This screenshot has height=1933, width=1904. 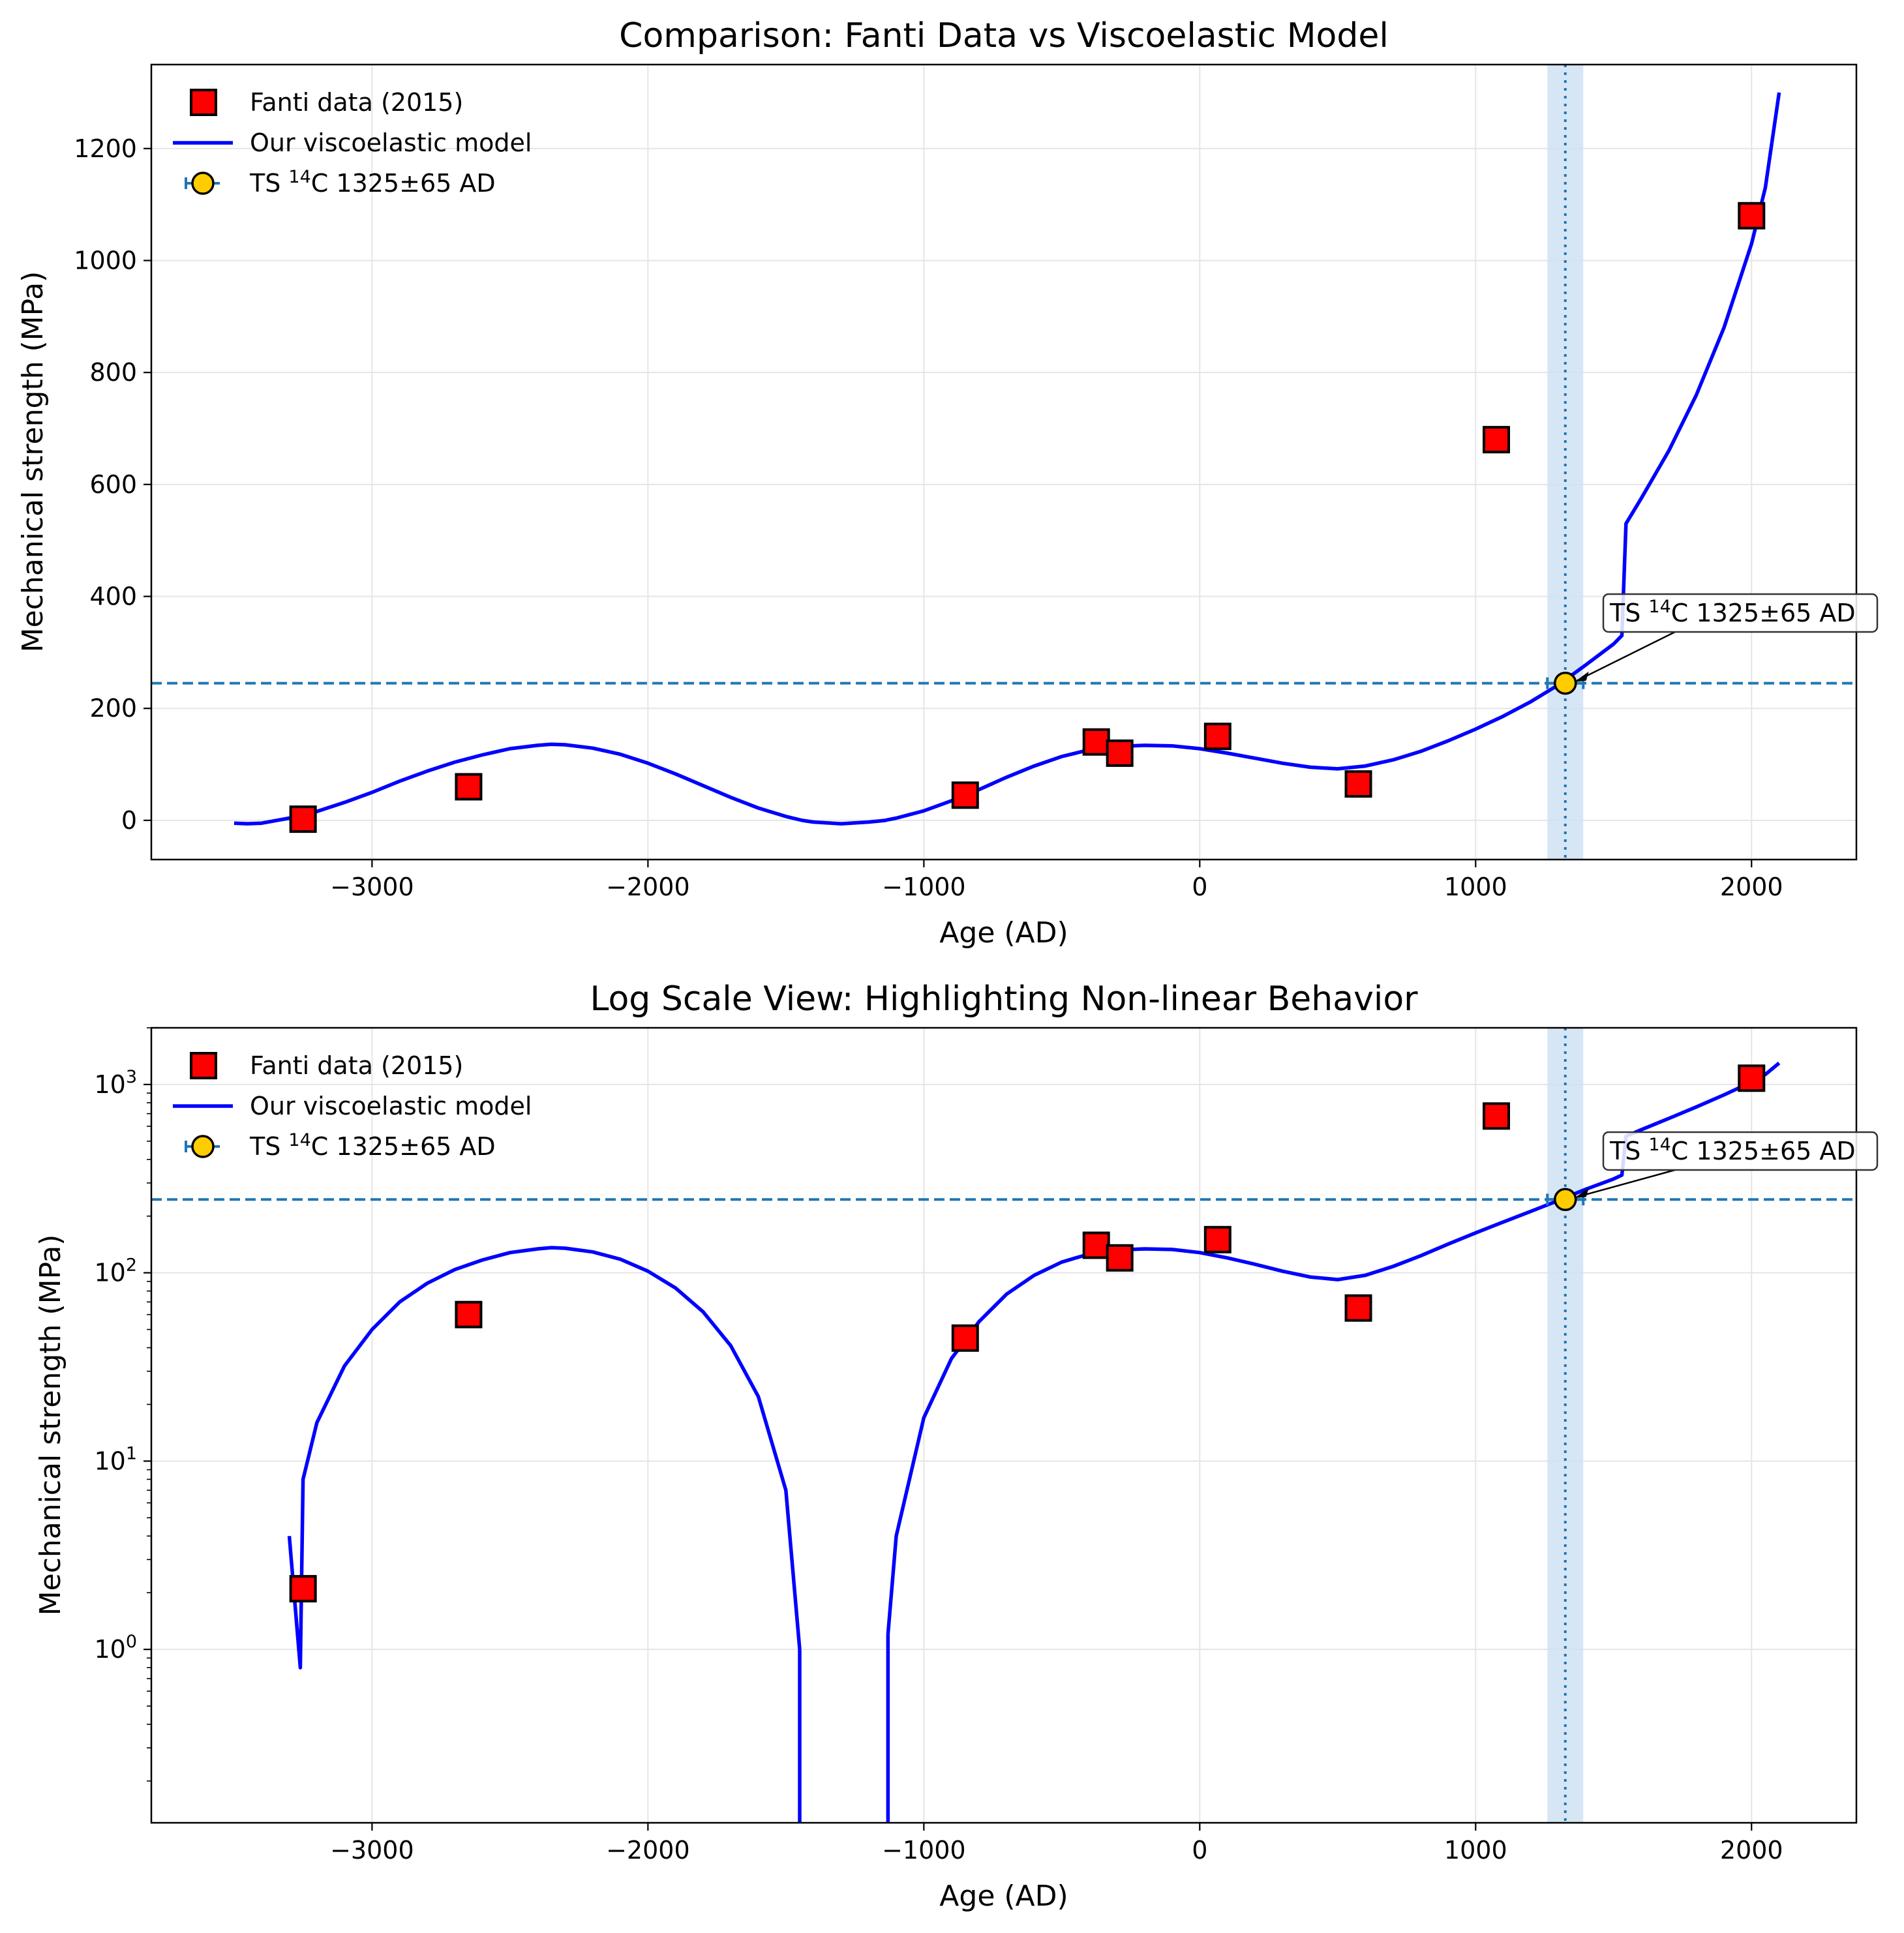 I want to click on y-tick-label: 10³, so click(x=116, y=1083).